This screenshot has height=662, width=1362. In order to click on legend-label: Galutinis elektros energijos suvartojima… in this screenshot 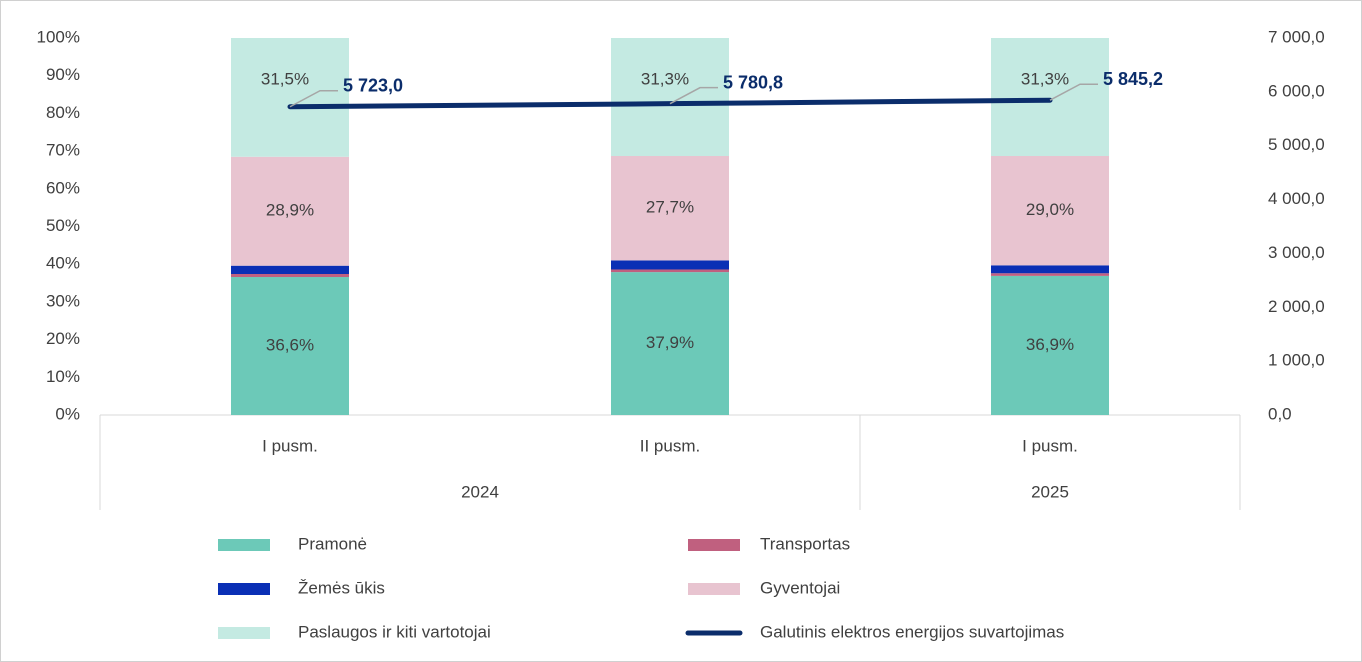, I will do `click(912, 631)`.